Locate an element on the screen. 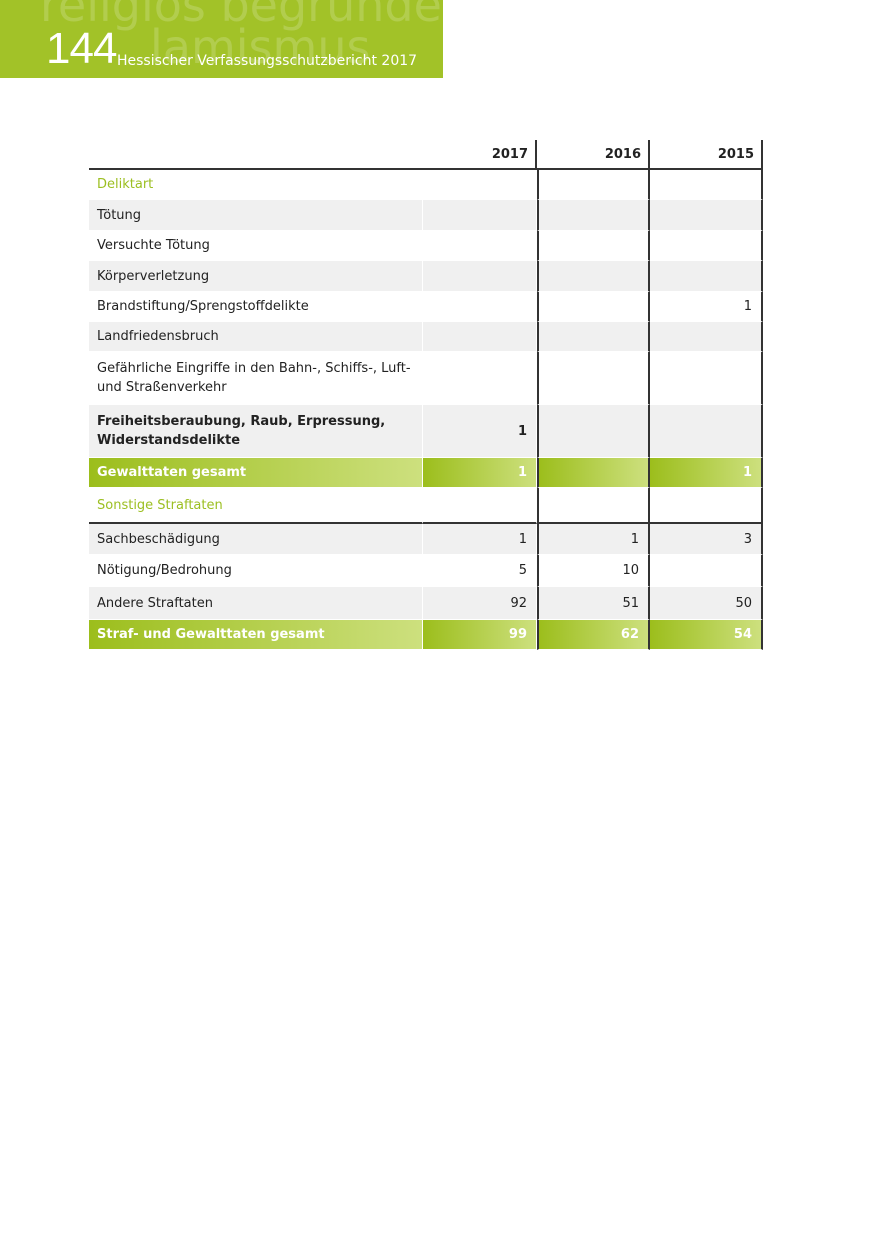 This screenshot has height=1241, width=875. column-header: 2015 is located at coordinates (706, 155).